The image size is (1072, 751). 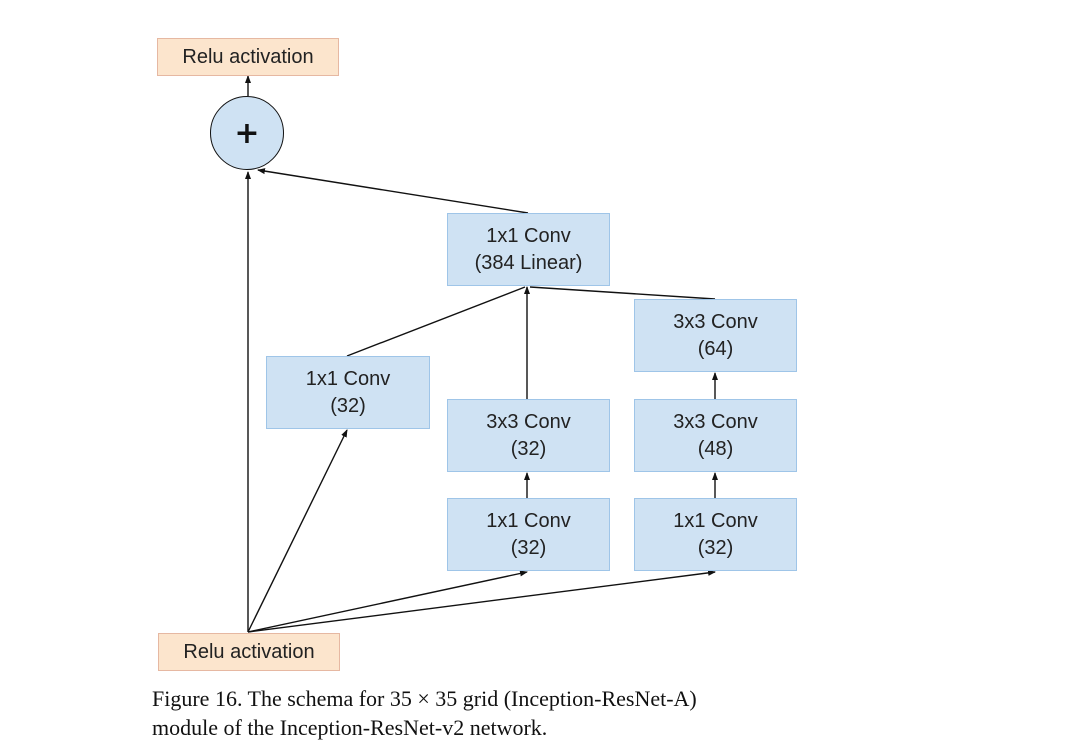 What do you see at coordinates (528, 421) in the screenshot?
I see `branch2-conv-3x3-32-line1: 3x3 Conv` at bounding box center [528, 421].